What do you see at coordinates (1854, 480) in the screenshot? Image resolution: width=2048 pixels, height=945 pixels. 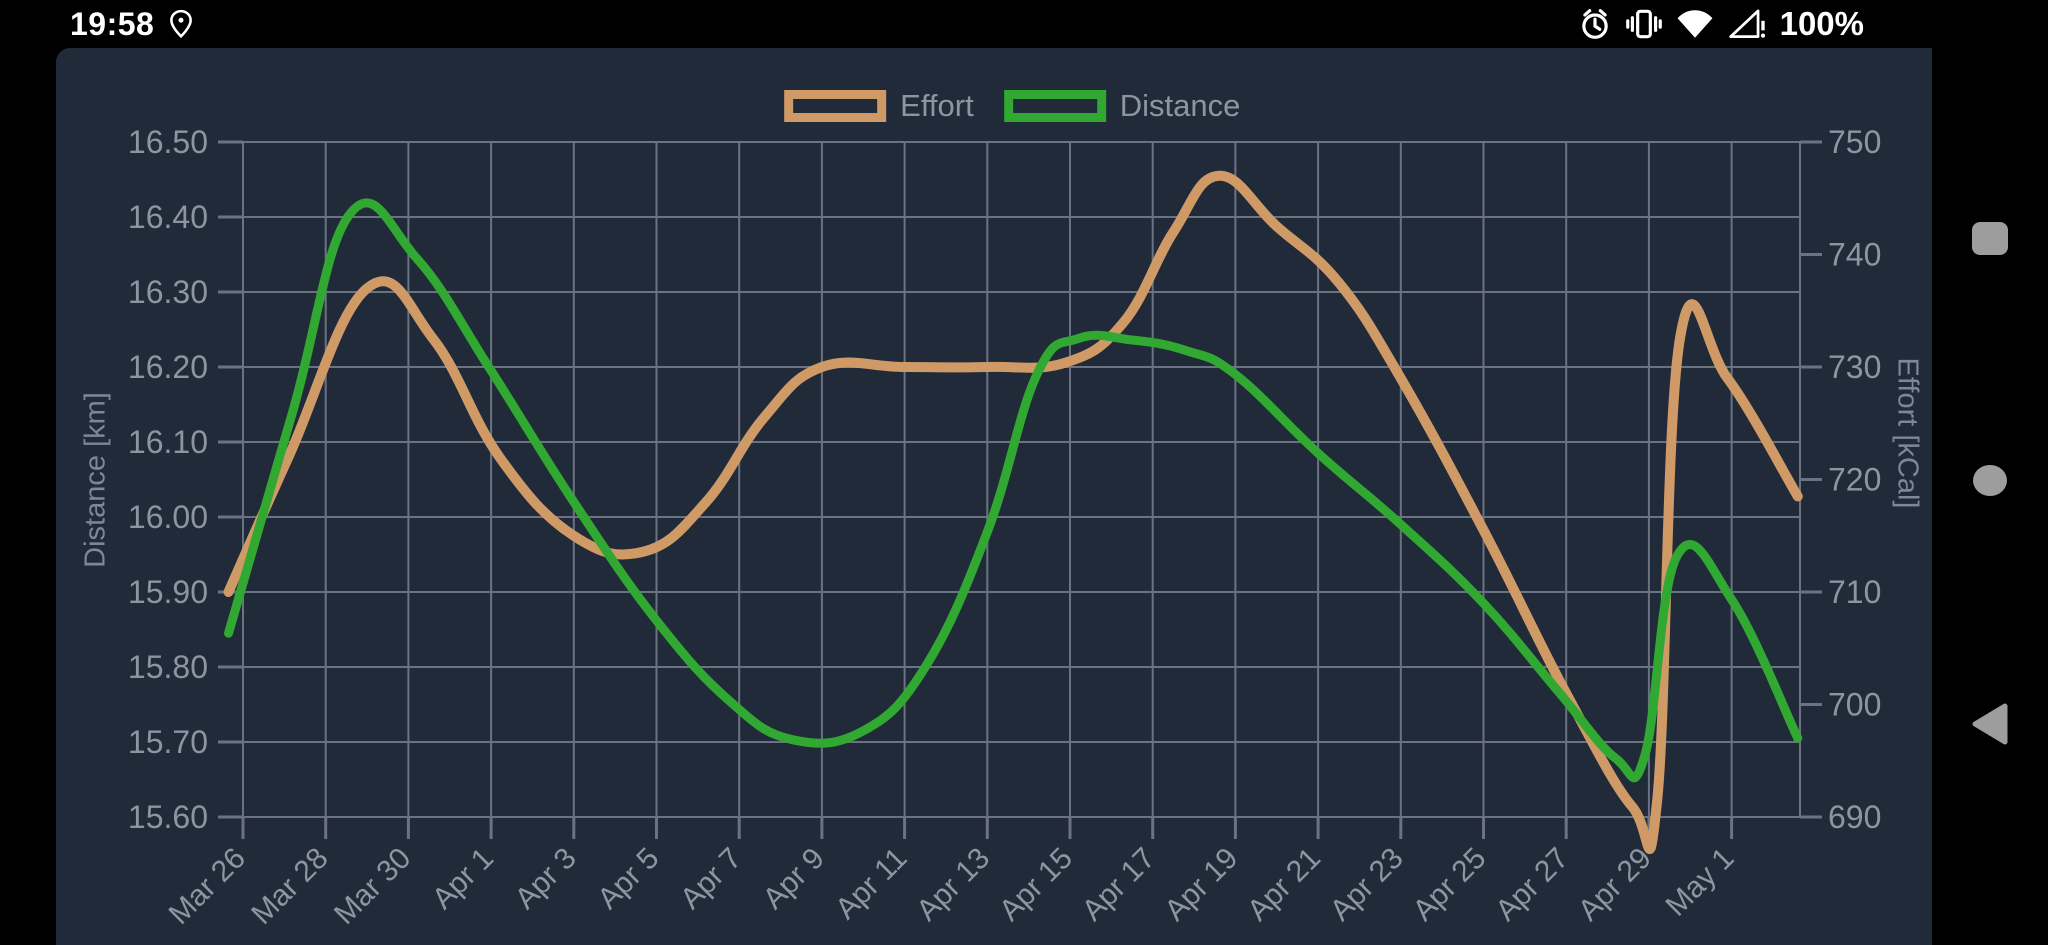 I see `right-axis-tick-label: 720` at bounding box center [1854, 480].